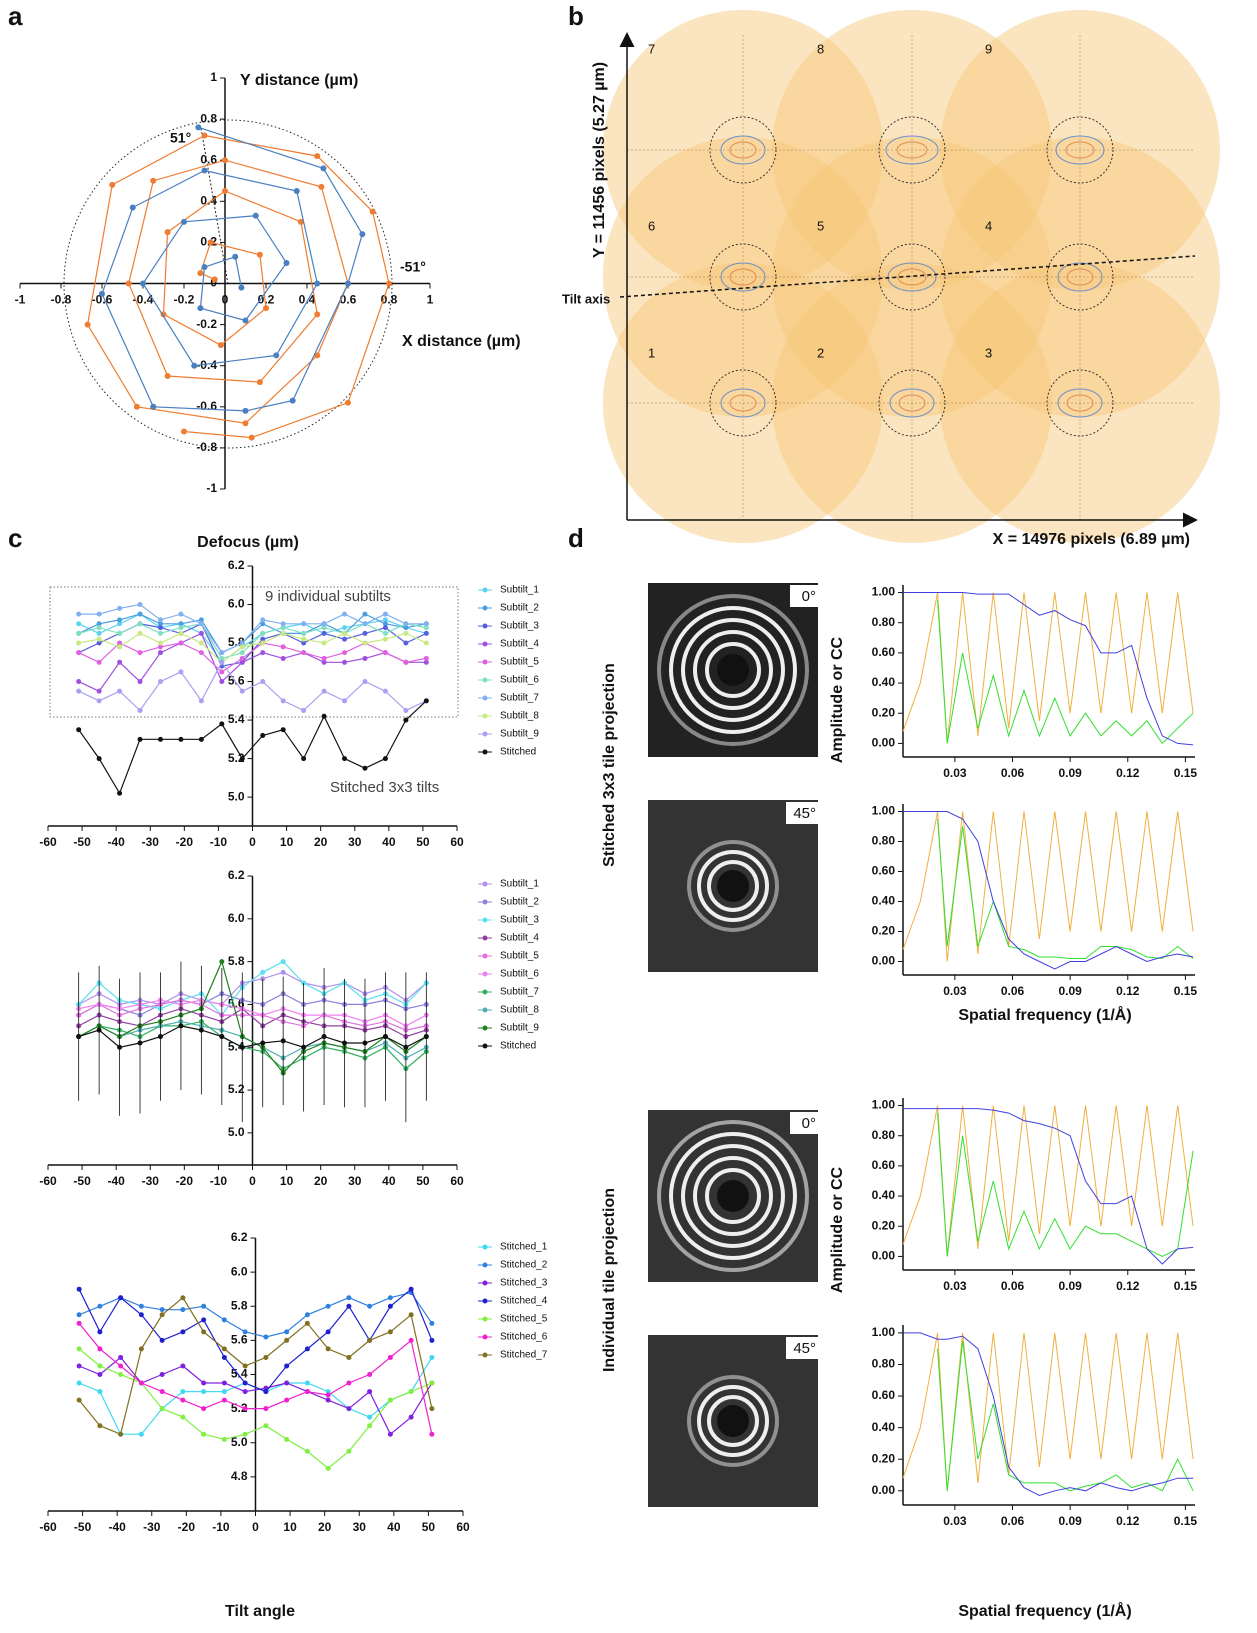  What do you see at coordinates (151, 1181) in the screenshot?
I see `x-tick-label: -30` at bounding box center [151, 1181].